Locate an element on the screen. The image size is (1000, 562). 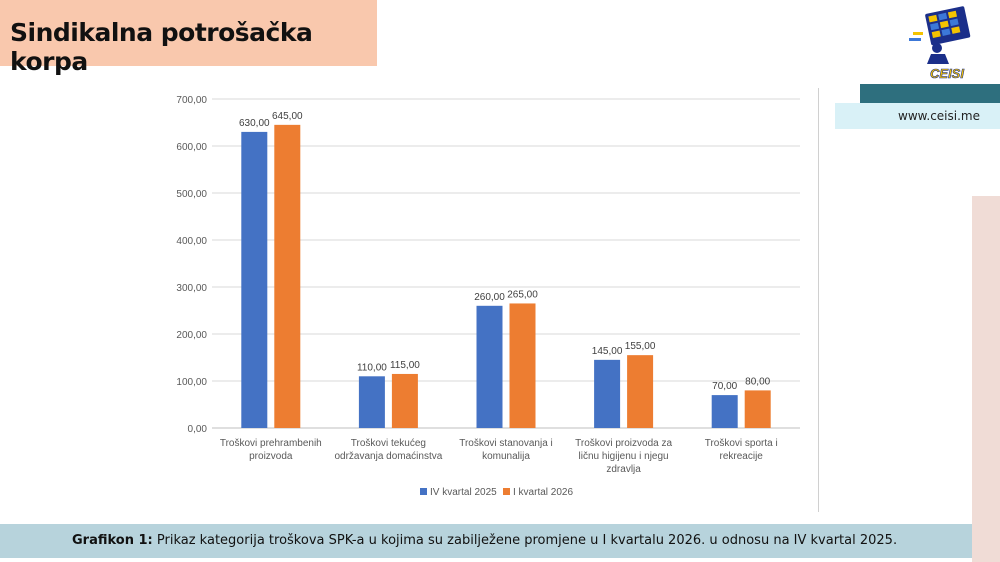
x-tick-label: Troškovi prehrambenih is located at coordinates (271, 443).